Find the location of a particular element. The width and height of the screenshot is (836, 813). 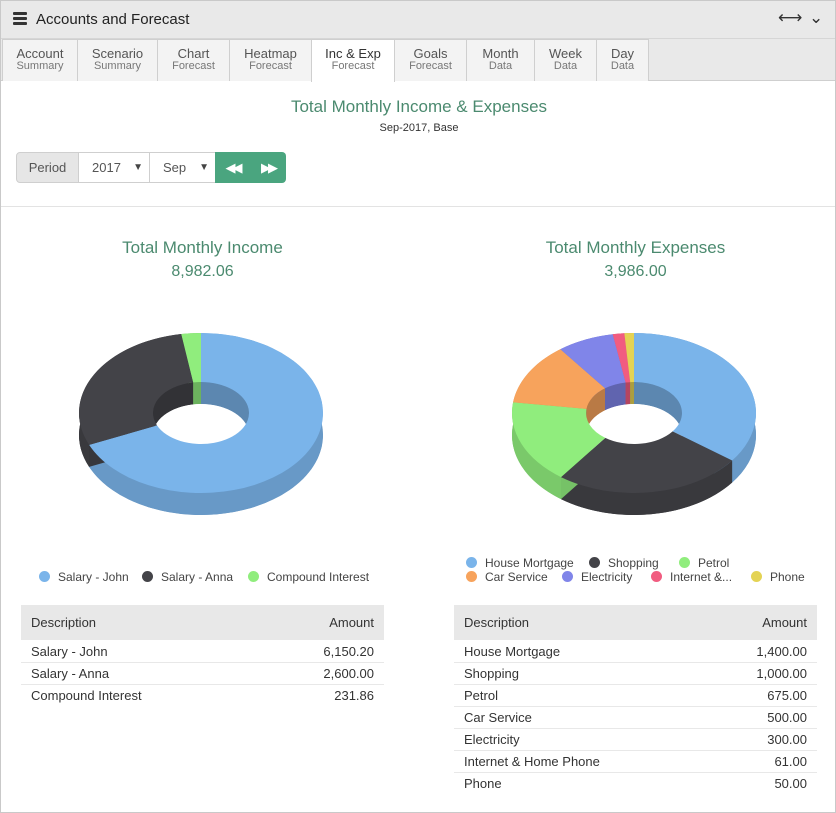

legend-electricity: Electricity is located at coordinates (597, 577).